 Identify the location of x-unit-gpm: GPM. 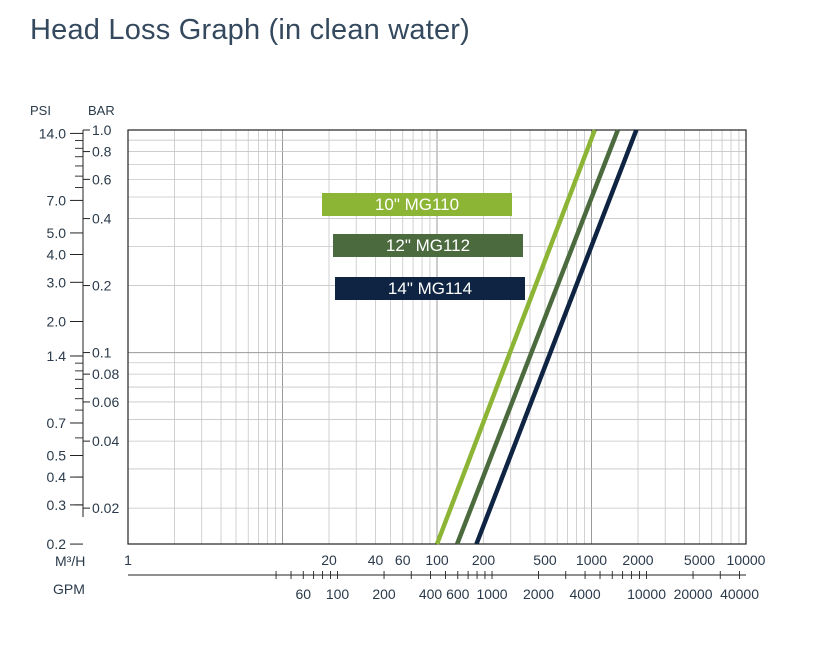
(69, 589).